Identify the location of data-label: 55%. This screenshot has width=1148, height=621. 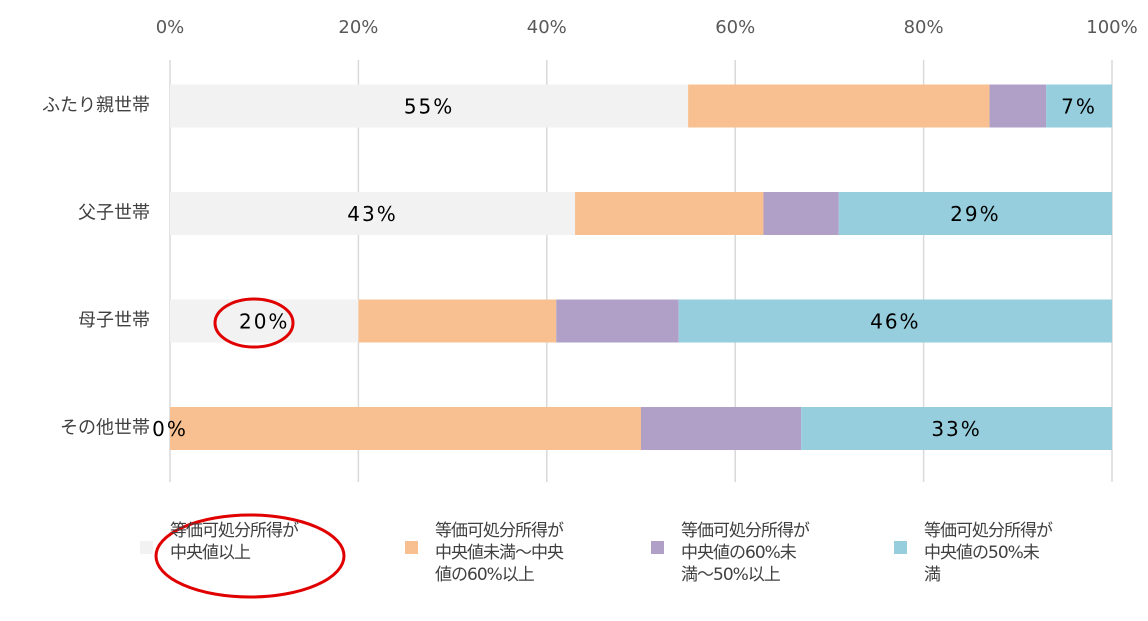
(429, 107).